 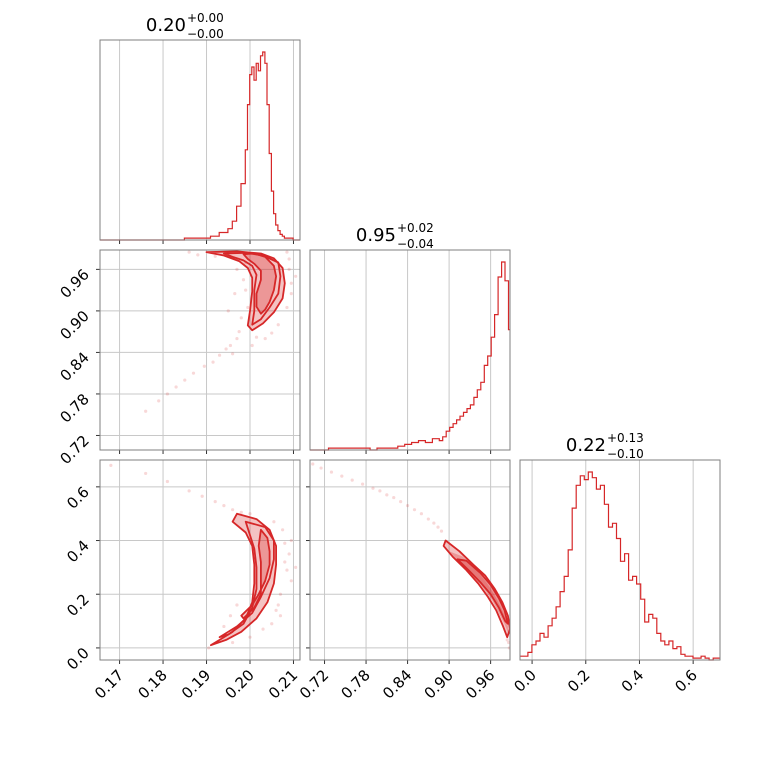 What do you see at coordinates (153, 684) in the screenshot?
I see `x-tick-label: 0.18` at bounding box center [153, 684].